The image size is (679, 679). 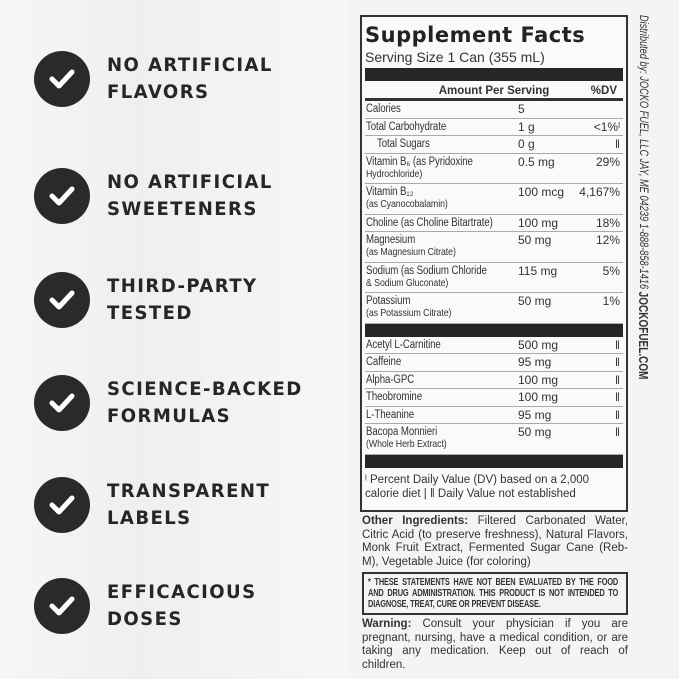 I want to click on facts-row: Caffeine 95 mg ǁ, so click(x=494, y=363).